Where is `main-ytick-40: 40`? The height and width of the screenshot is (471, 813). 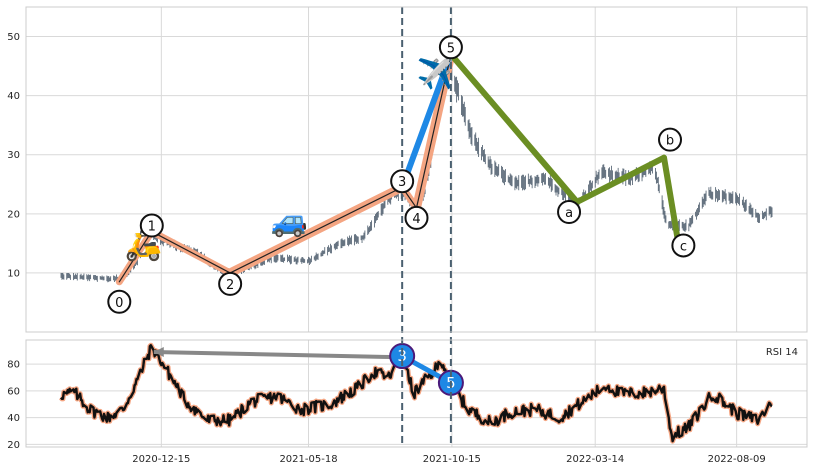
main-ytick-40: 40 is located at coordinates (13, 96).